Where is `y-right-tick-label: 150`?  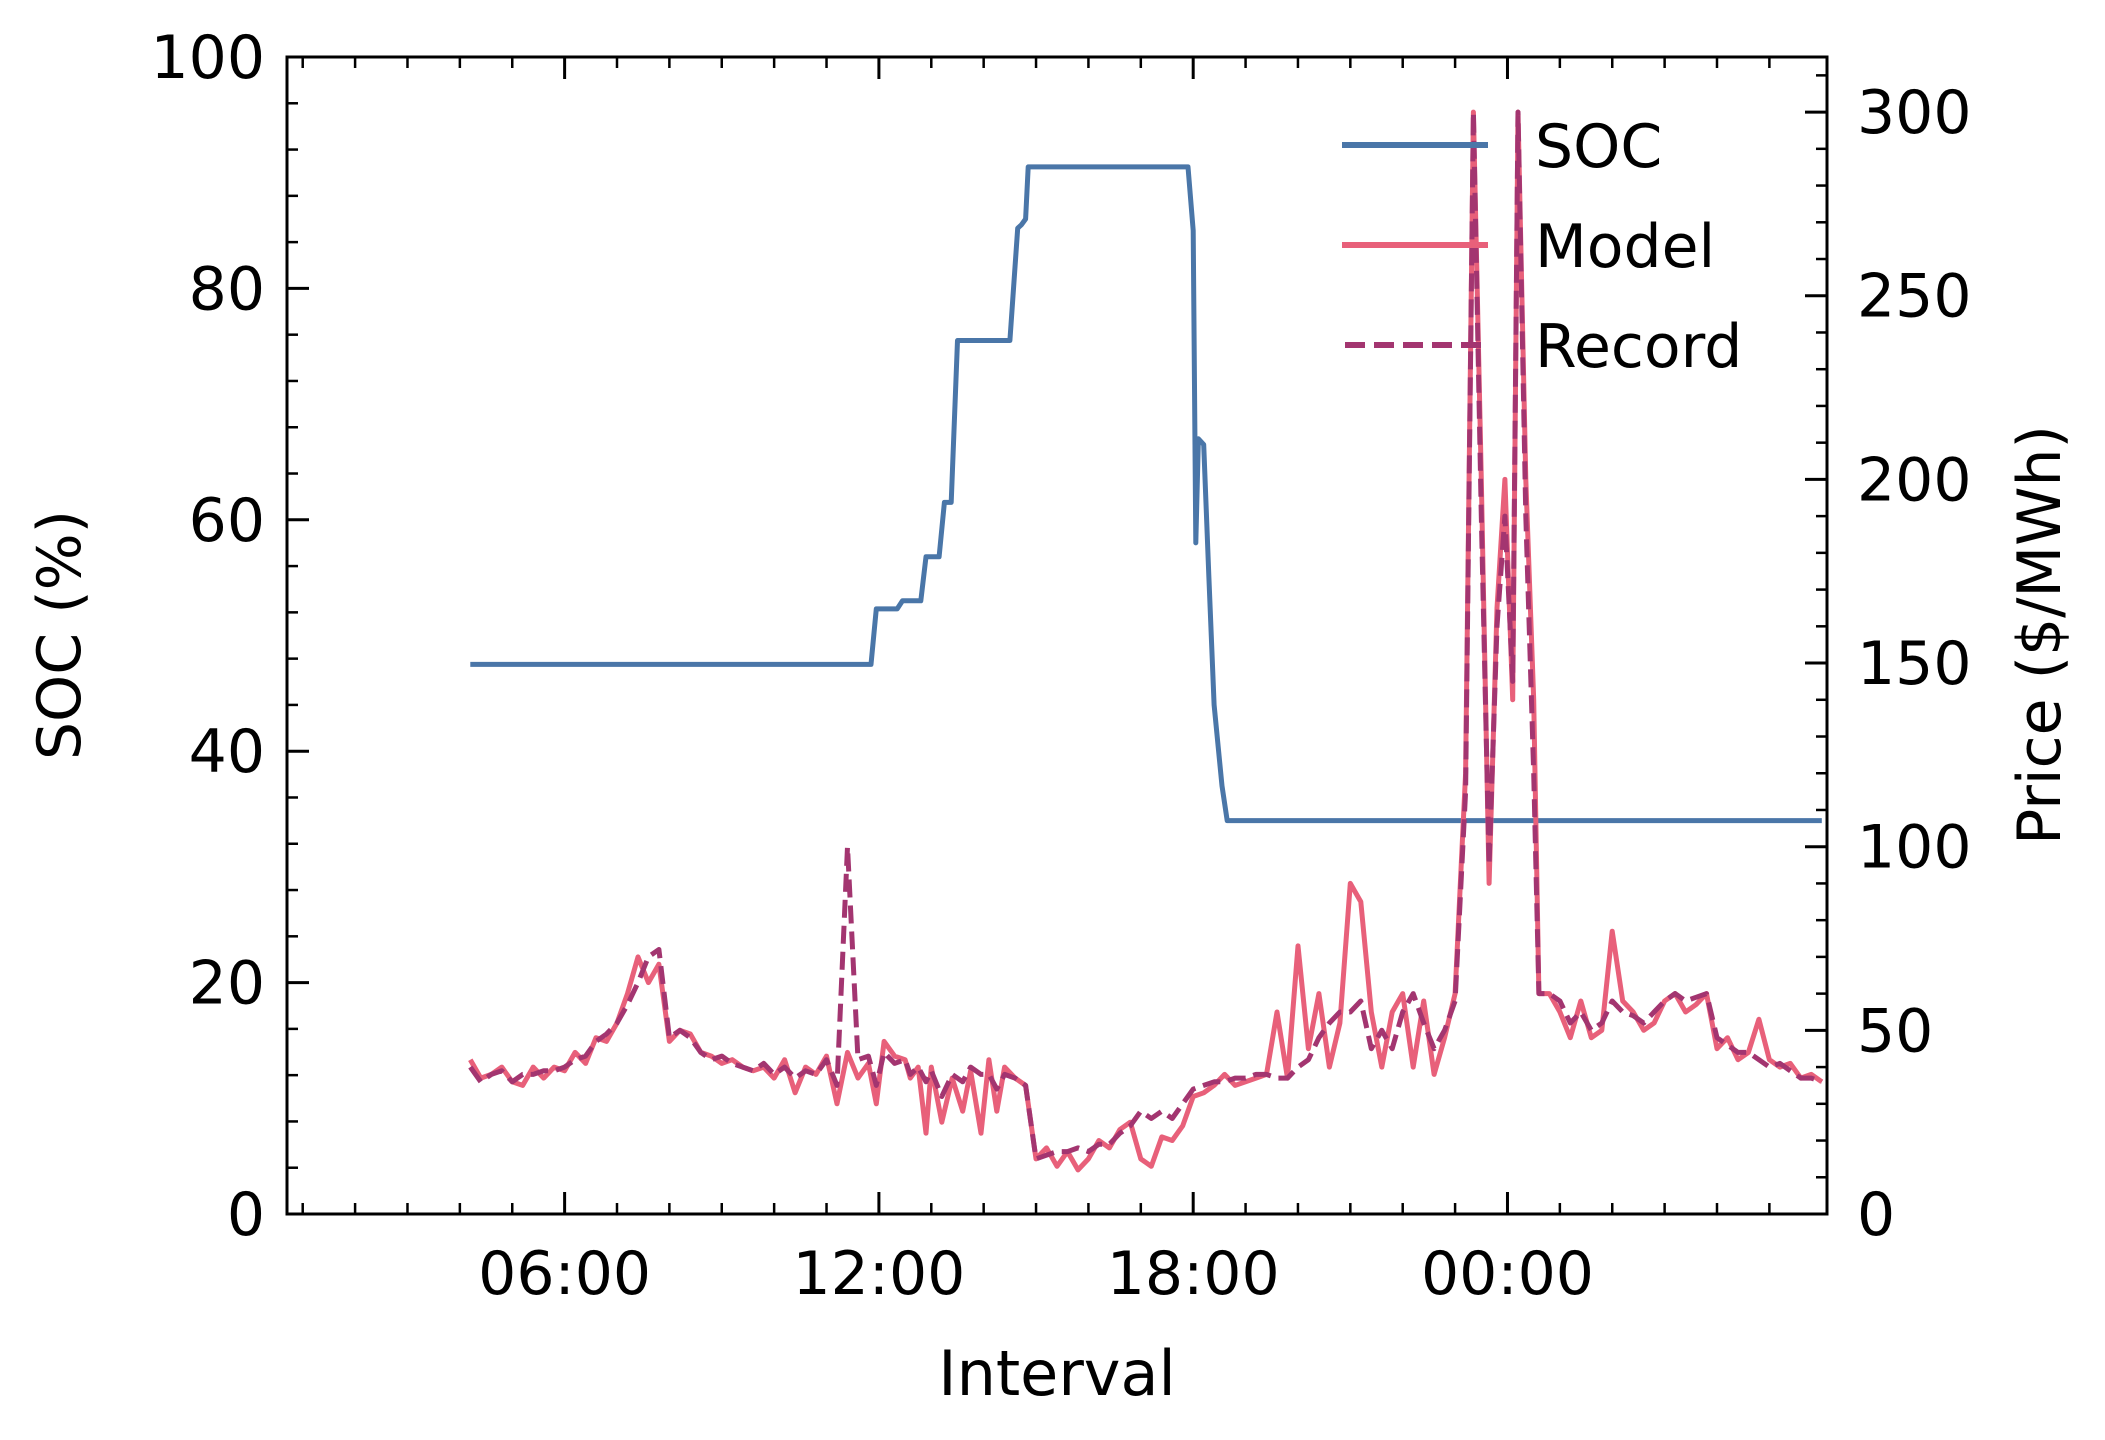
y-right-tick-label: 150 is located at coordinates (1914, 664).